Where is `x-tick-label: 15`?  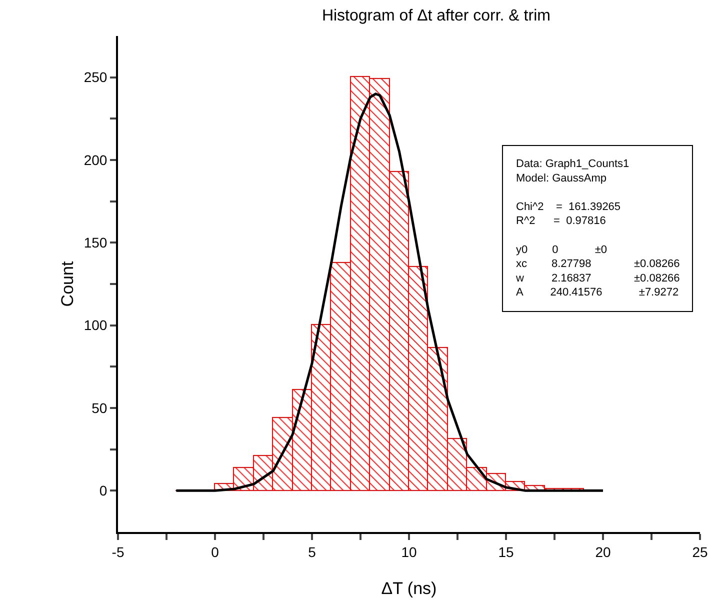
x-tick-label: 15 is located at coordinates (506, 552).